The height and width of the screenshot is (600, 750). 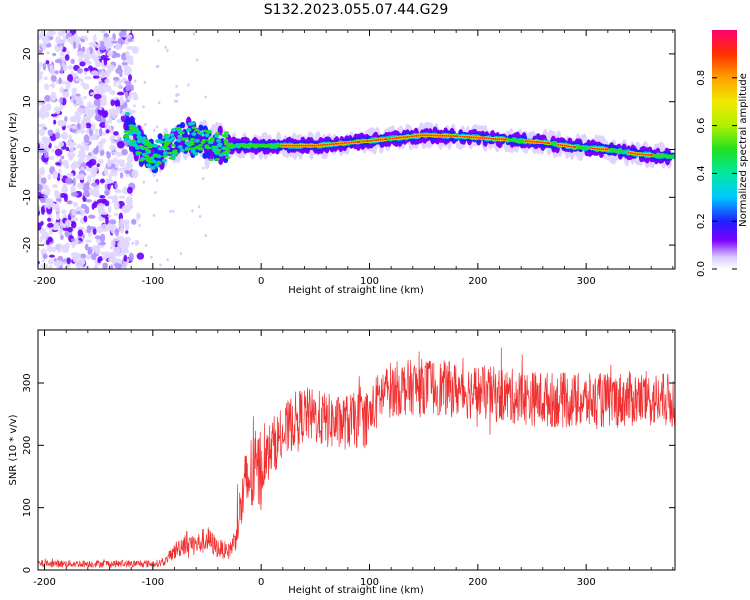 What do you see at coordinates (701, 126) in the screenshot?
I see `colorbar-tick-label: 0.6` at bounding box center [701, 126].